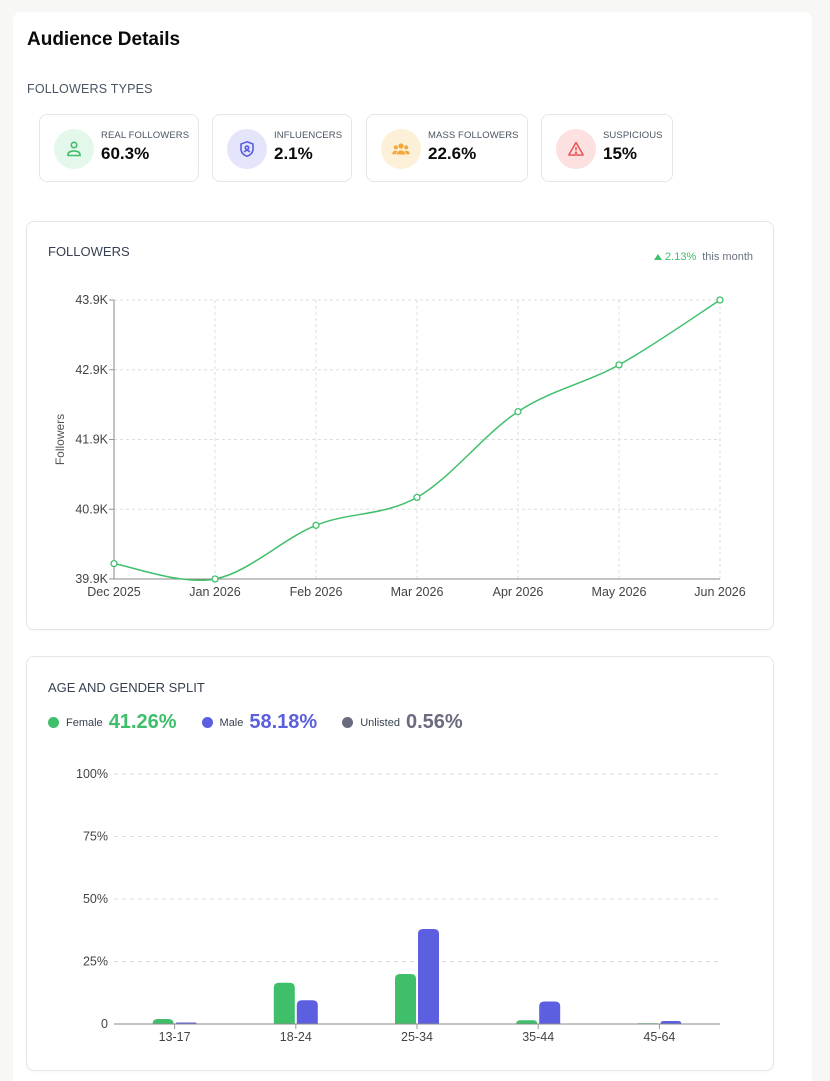 This screenshot has height=1081, width=830. I want to click on followers-trend: 2.13% this month, so click(703, 257).